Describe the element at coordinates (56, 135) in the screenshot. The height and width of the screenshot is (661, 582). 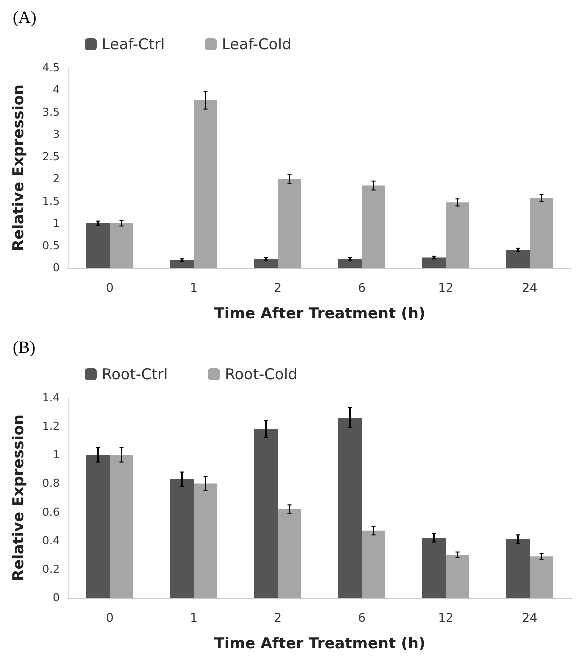
I see `y-tick-label: 3` at that location.